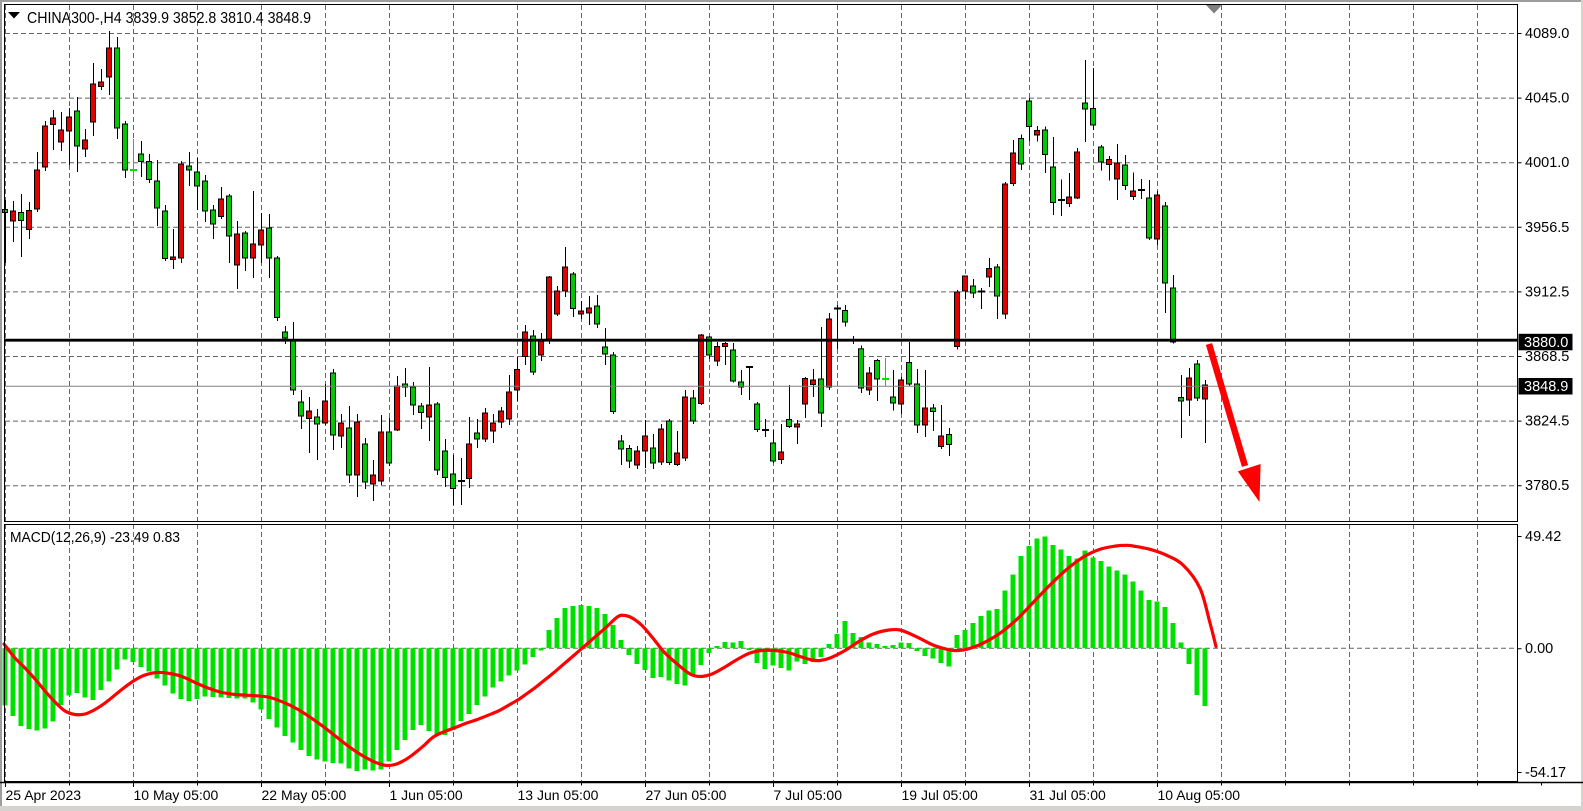  Describe the element at coordinates (1545, 773) in the screenshot. I see `svg-text: -54.17` at that location.